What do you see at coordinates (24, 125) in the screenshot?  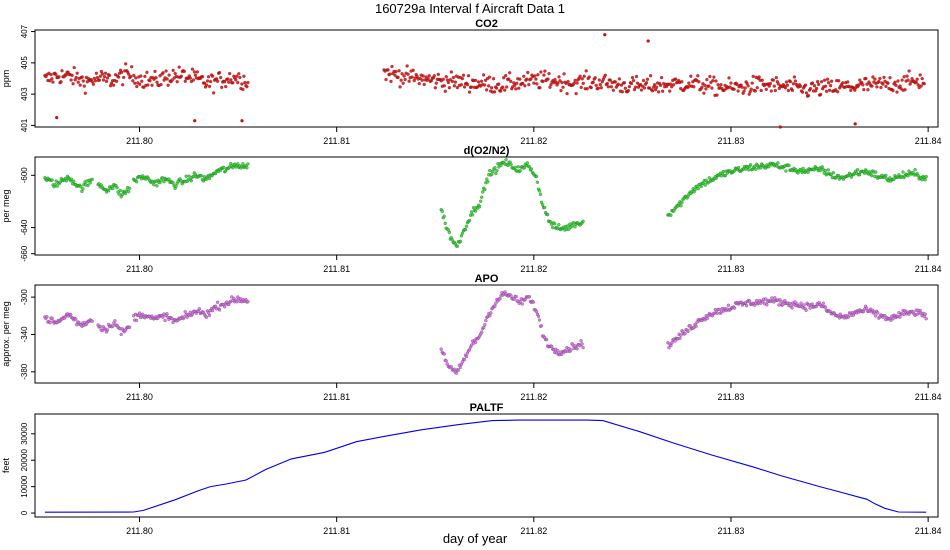 I see `y-tick-label: 401` at bounding box center [24, 125].